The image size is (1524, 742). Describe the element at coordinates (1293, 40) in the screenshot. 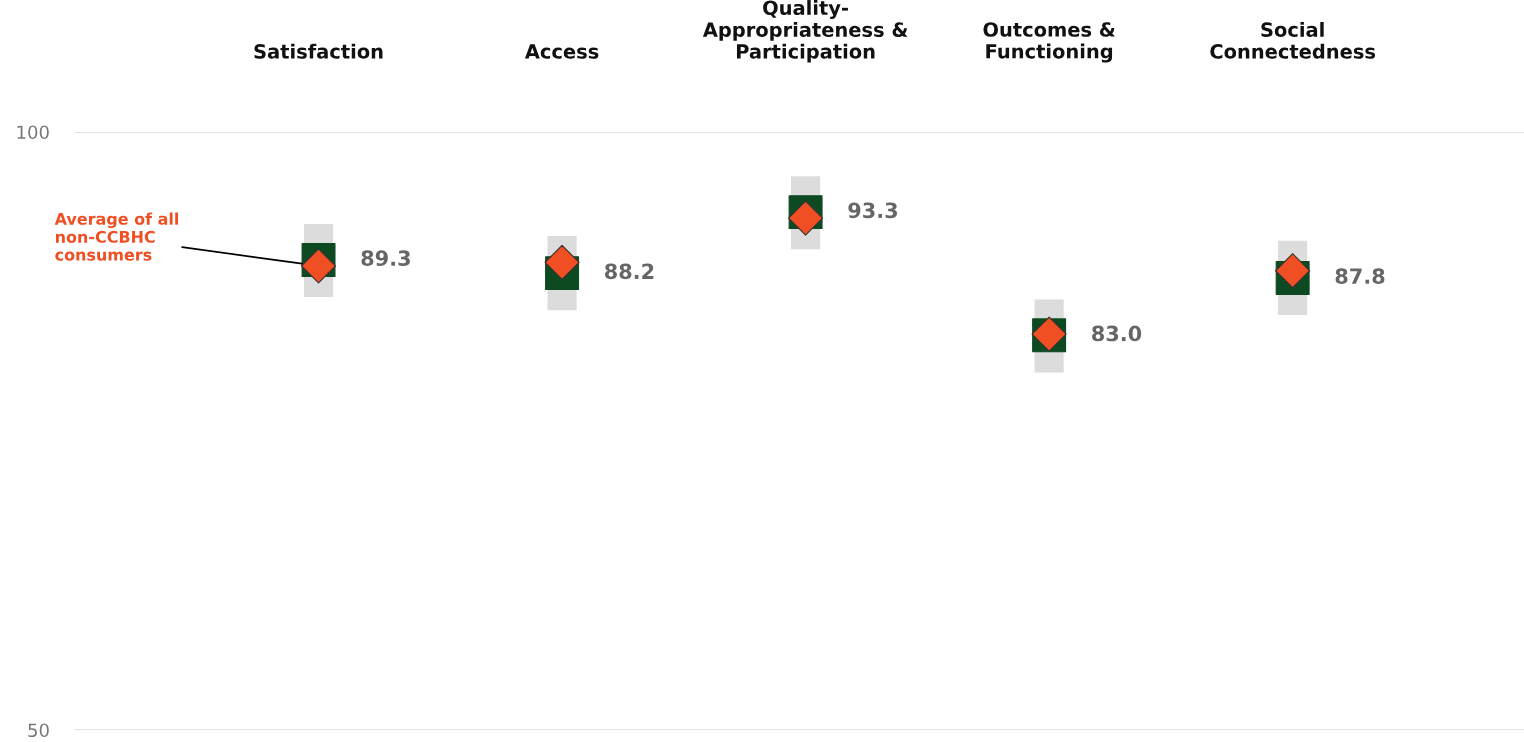

I see `x-tick-label: Social Connectedness` at that location.